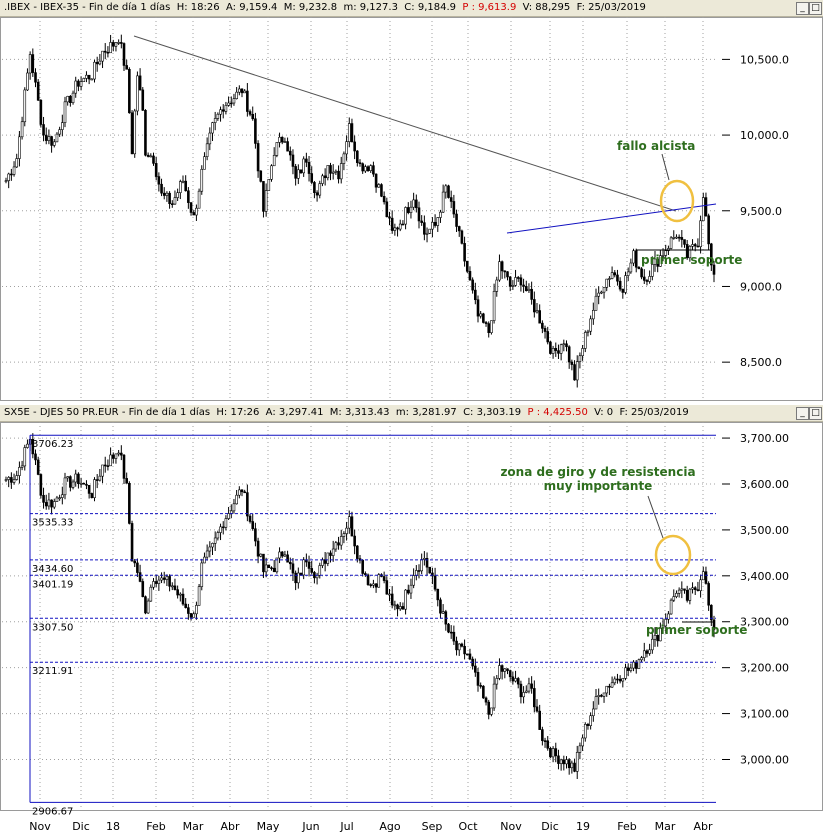  What do you see at coordinates (405, 123) in the screenshot?
I see `ibex-downtrend-line` at bounding box center [405, 123].